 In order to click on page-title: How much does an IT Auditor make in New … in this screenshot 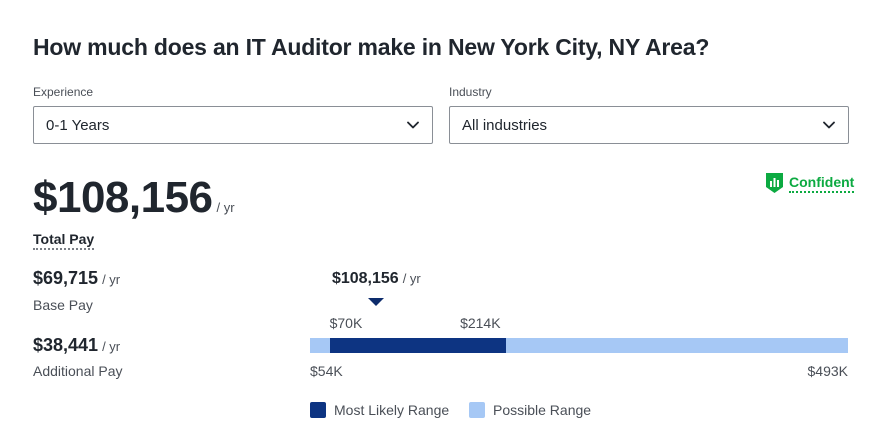, I will do `click(371, 47)`.